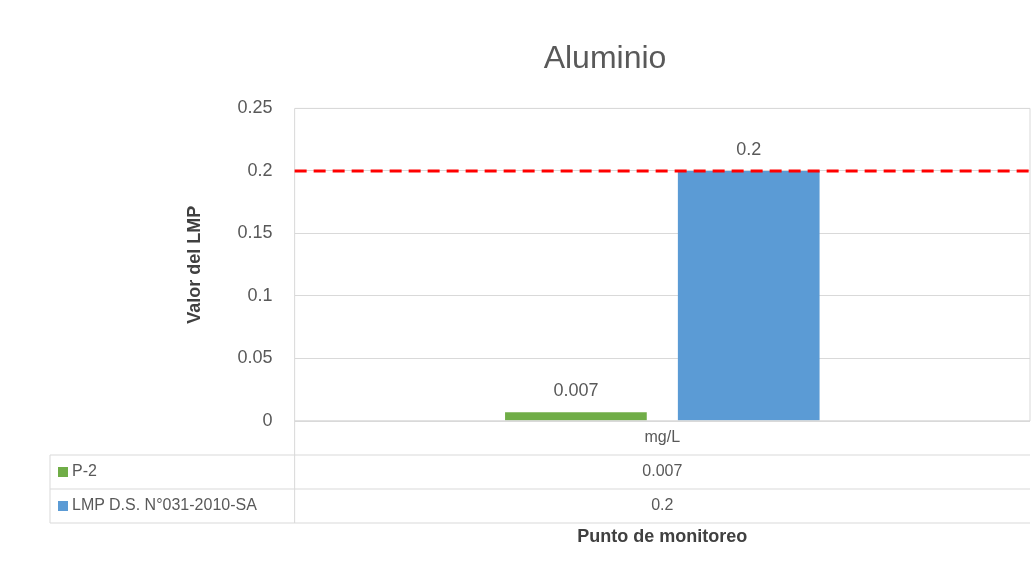 The height and width of the screenshot is (581, 1035). Describe the element at coordinates (260, 294) in the screenshot. I see `y-tick-label: 0.1` at that location.